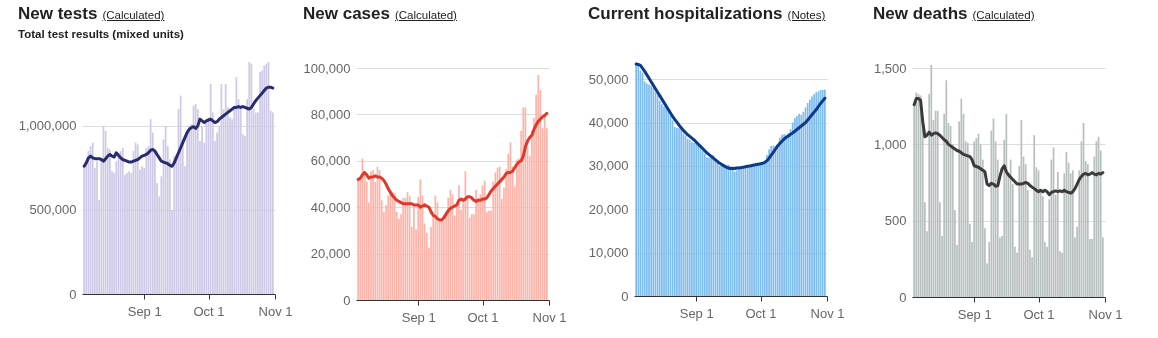 The image size is (1158, 338). What do you see at coordinates (330, 161) in the screenshot?
I see `y-tick-label: 60,000` at bounding box center [330, 161].